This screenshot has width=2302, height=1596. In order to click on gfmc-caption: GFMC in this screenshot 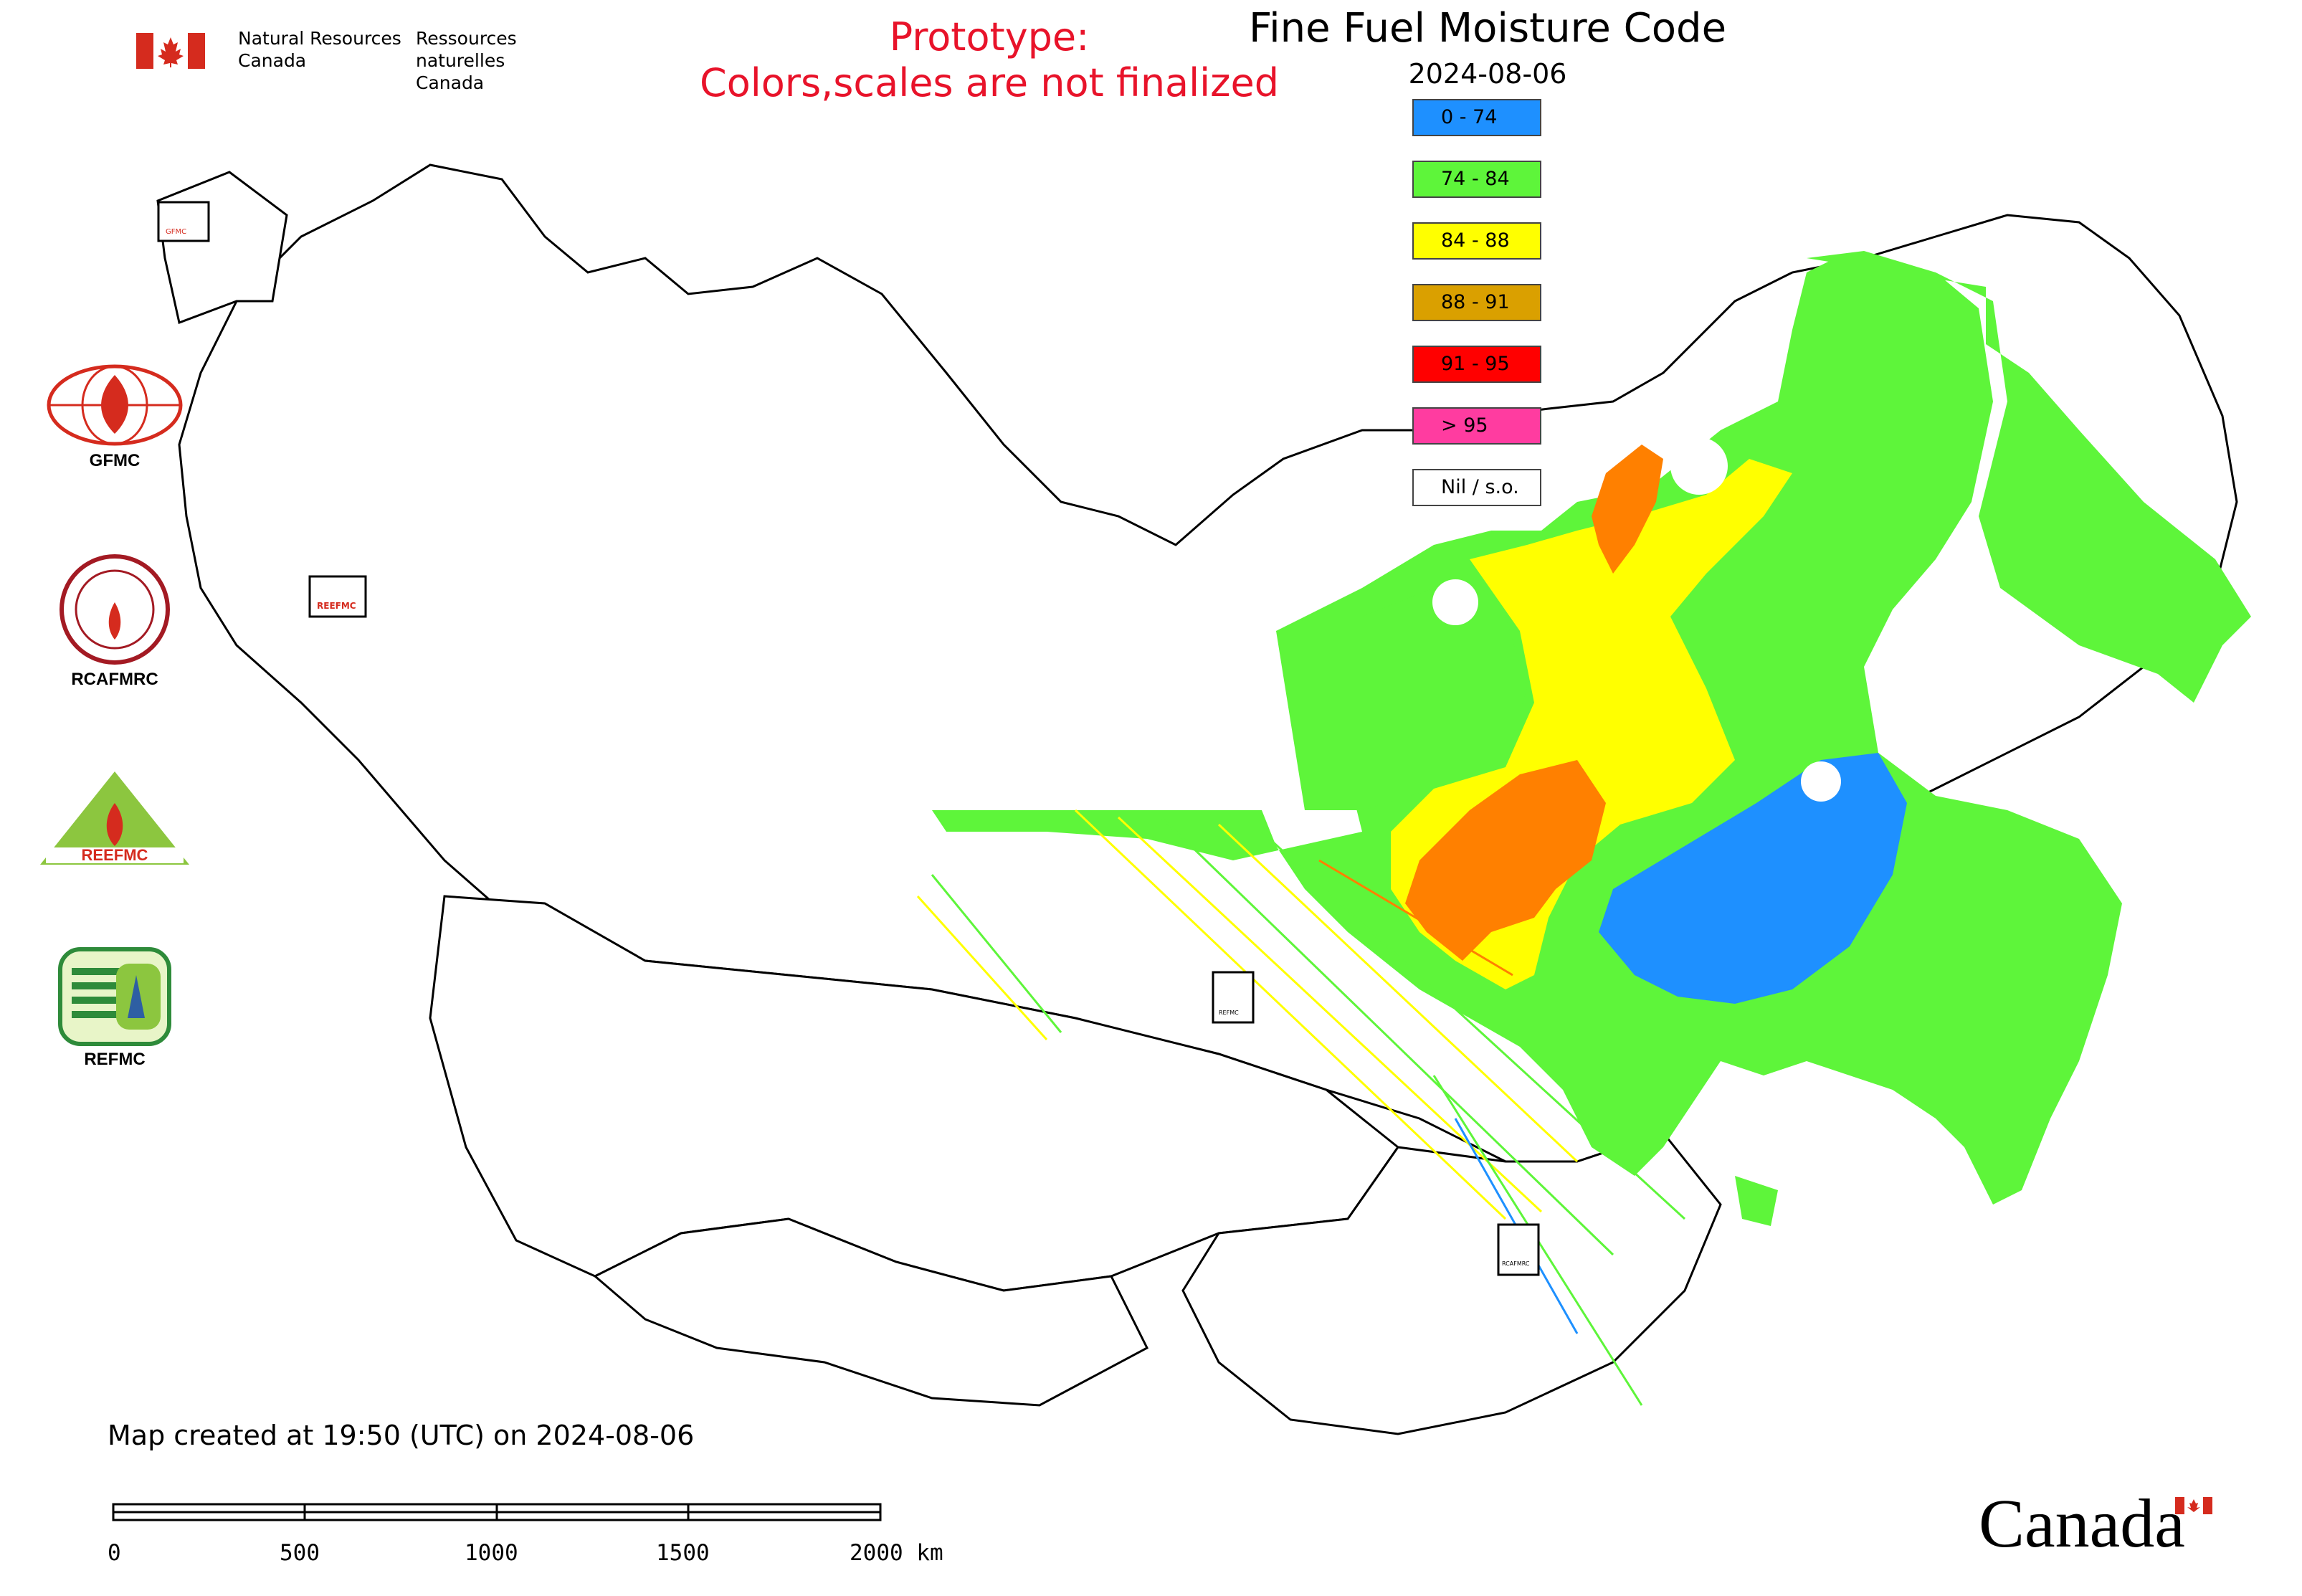, I will do `click(115, 460)`.